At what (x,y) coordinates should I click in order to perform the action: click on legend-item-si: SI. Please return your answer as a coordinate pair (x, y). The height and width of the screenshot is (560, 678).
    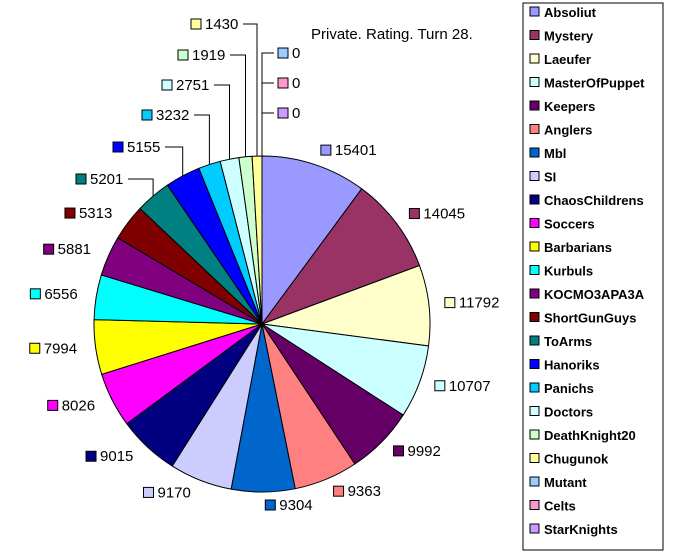
    Looking at the image, I should click on (542, 177).